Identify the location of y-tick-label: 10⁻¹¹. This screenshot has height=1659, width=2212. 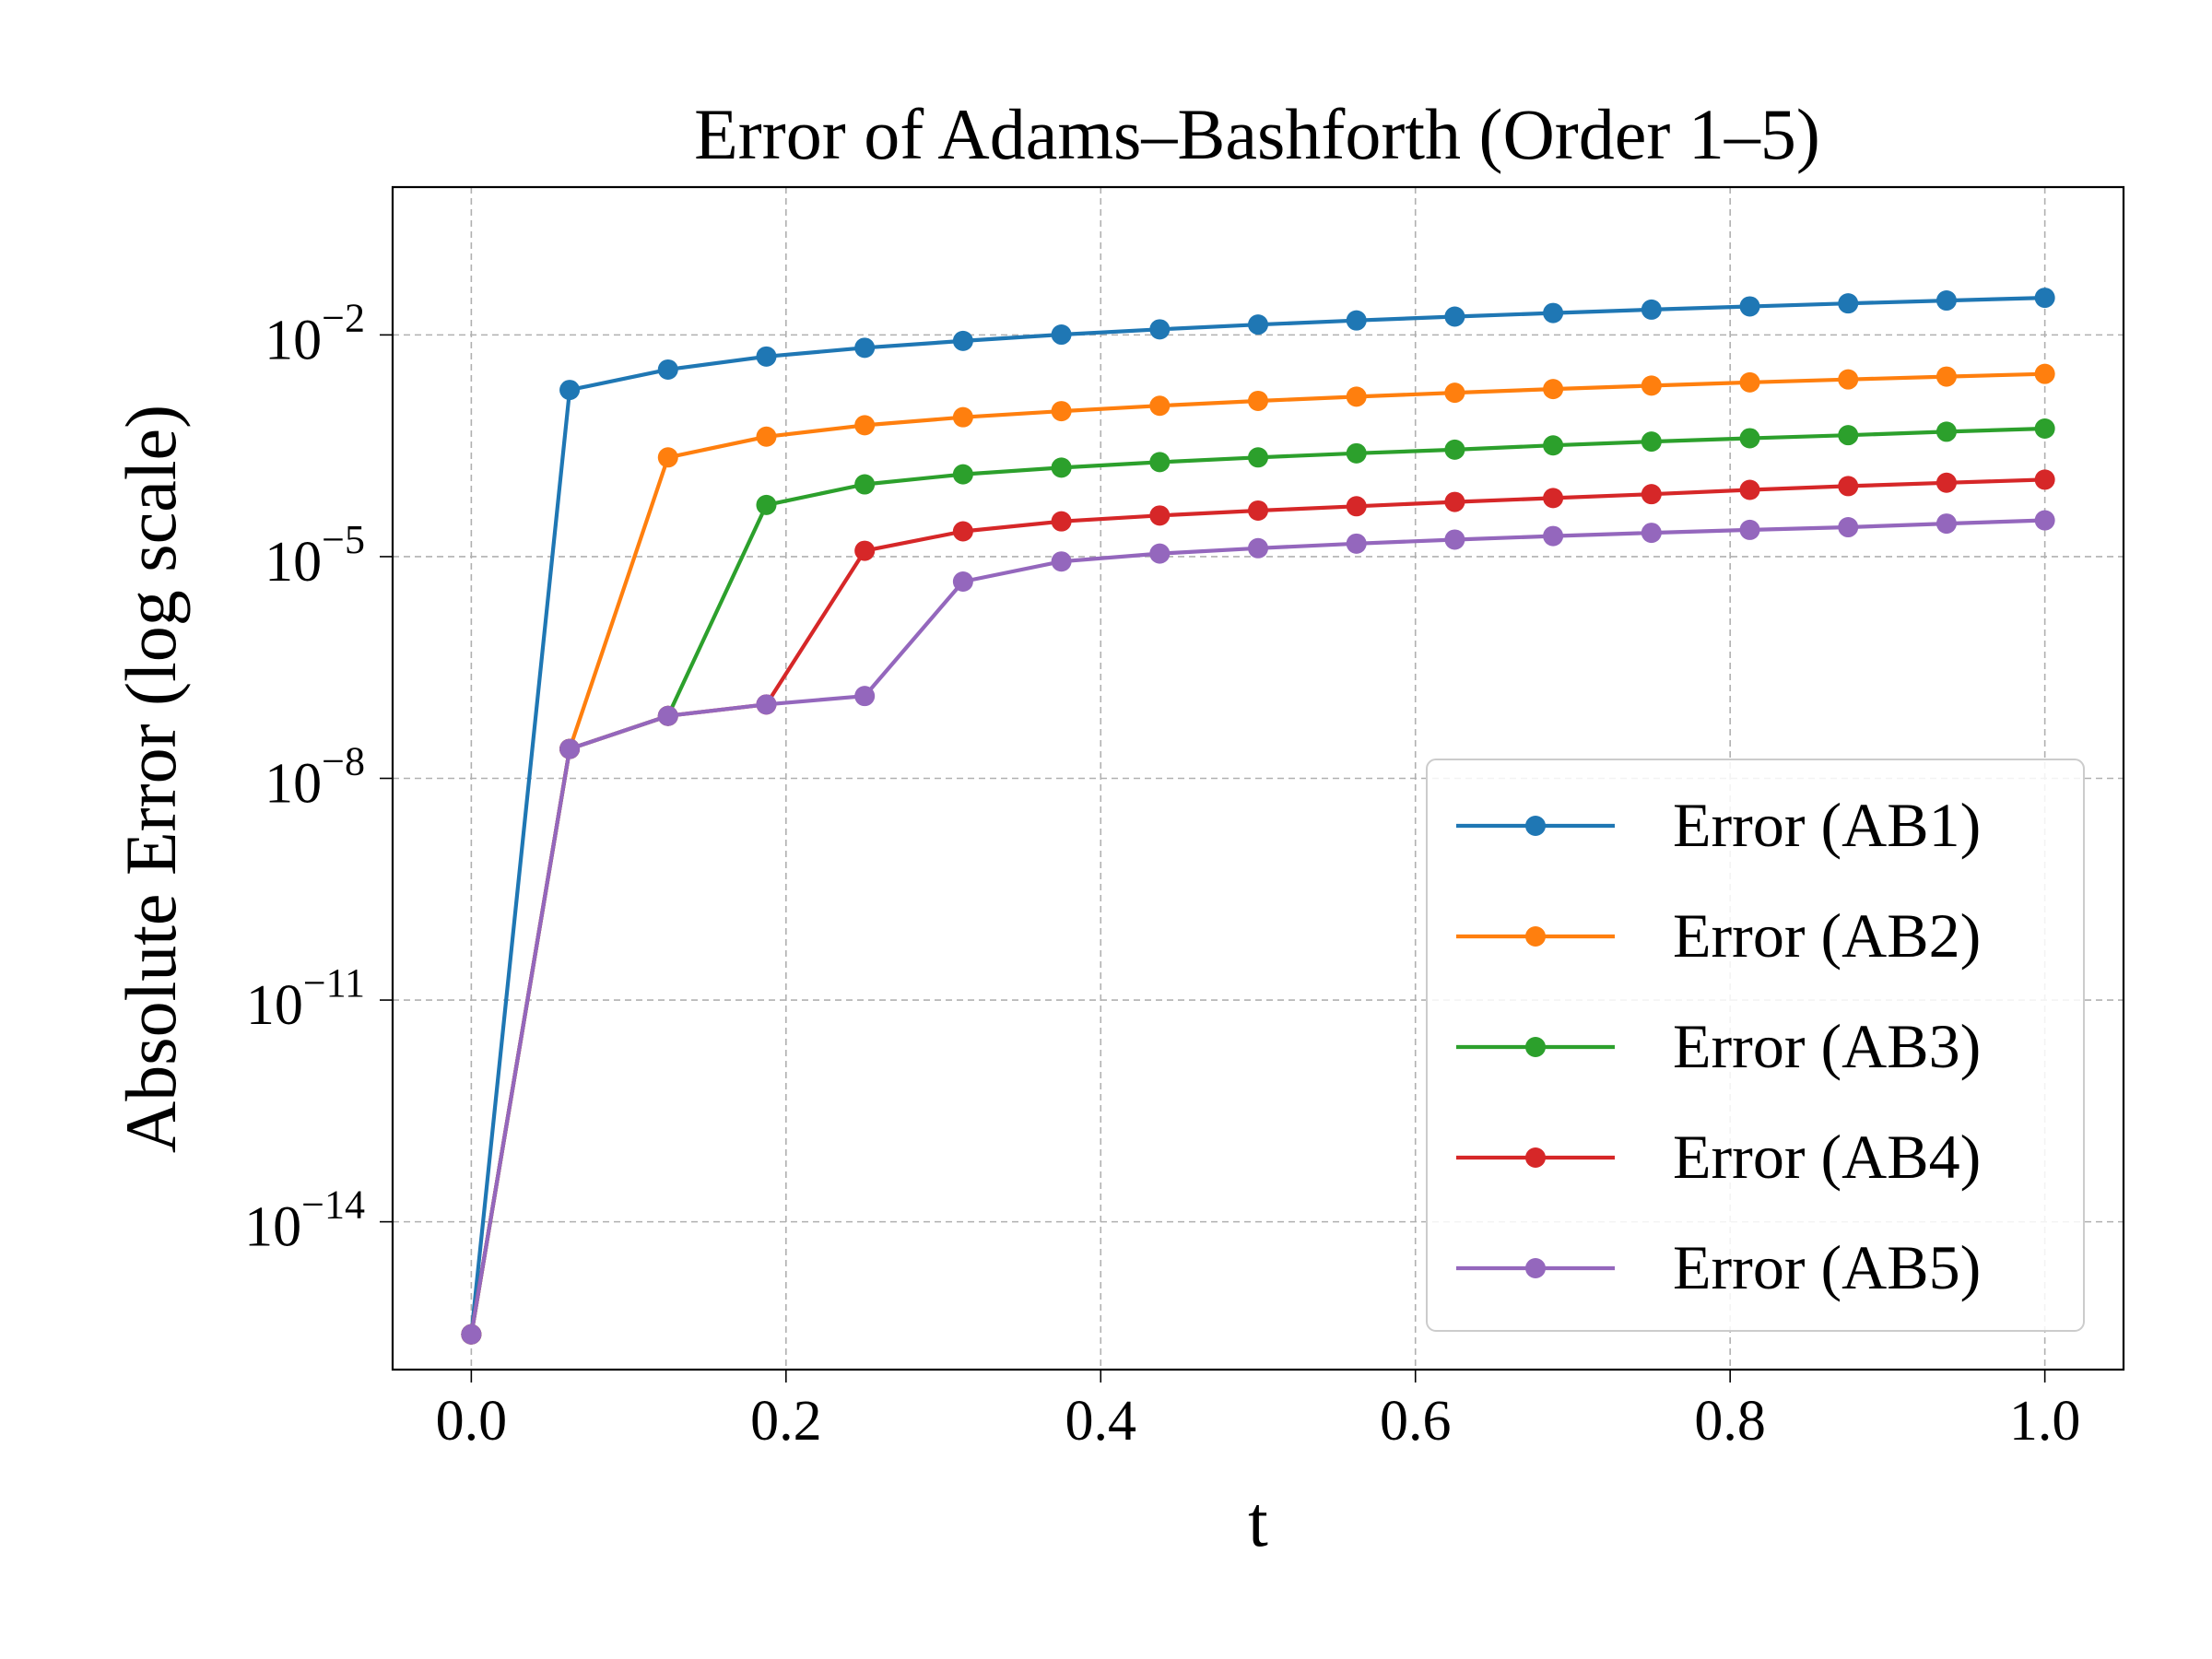
(305, 998).